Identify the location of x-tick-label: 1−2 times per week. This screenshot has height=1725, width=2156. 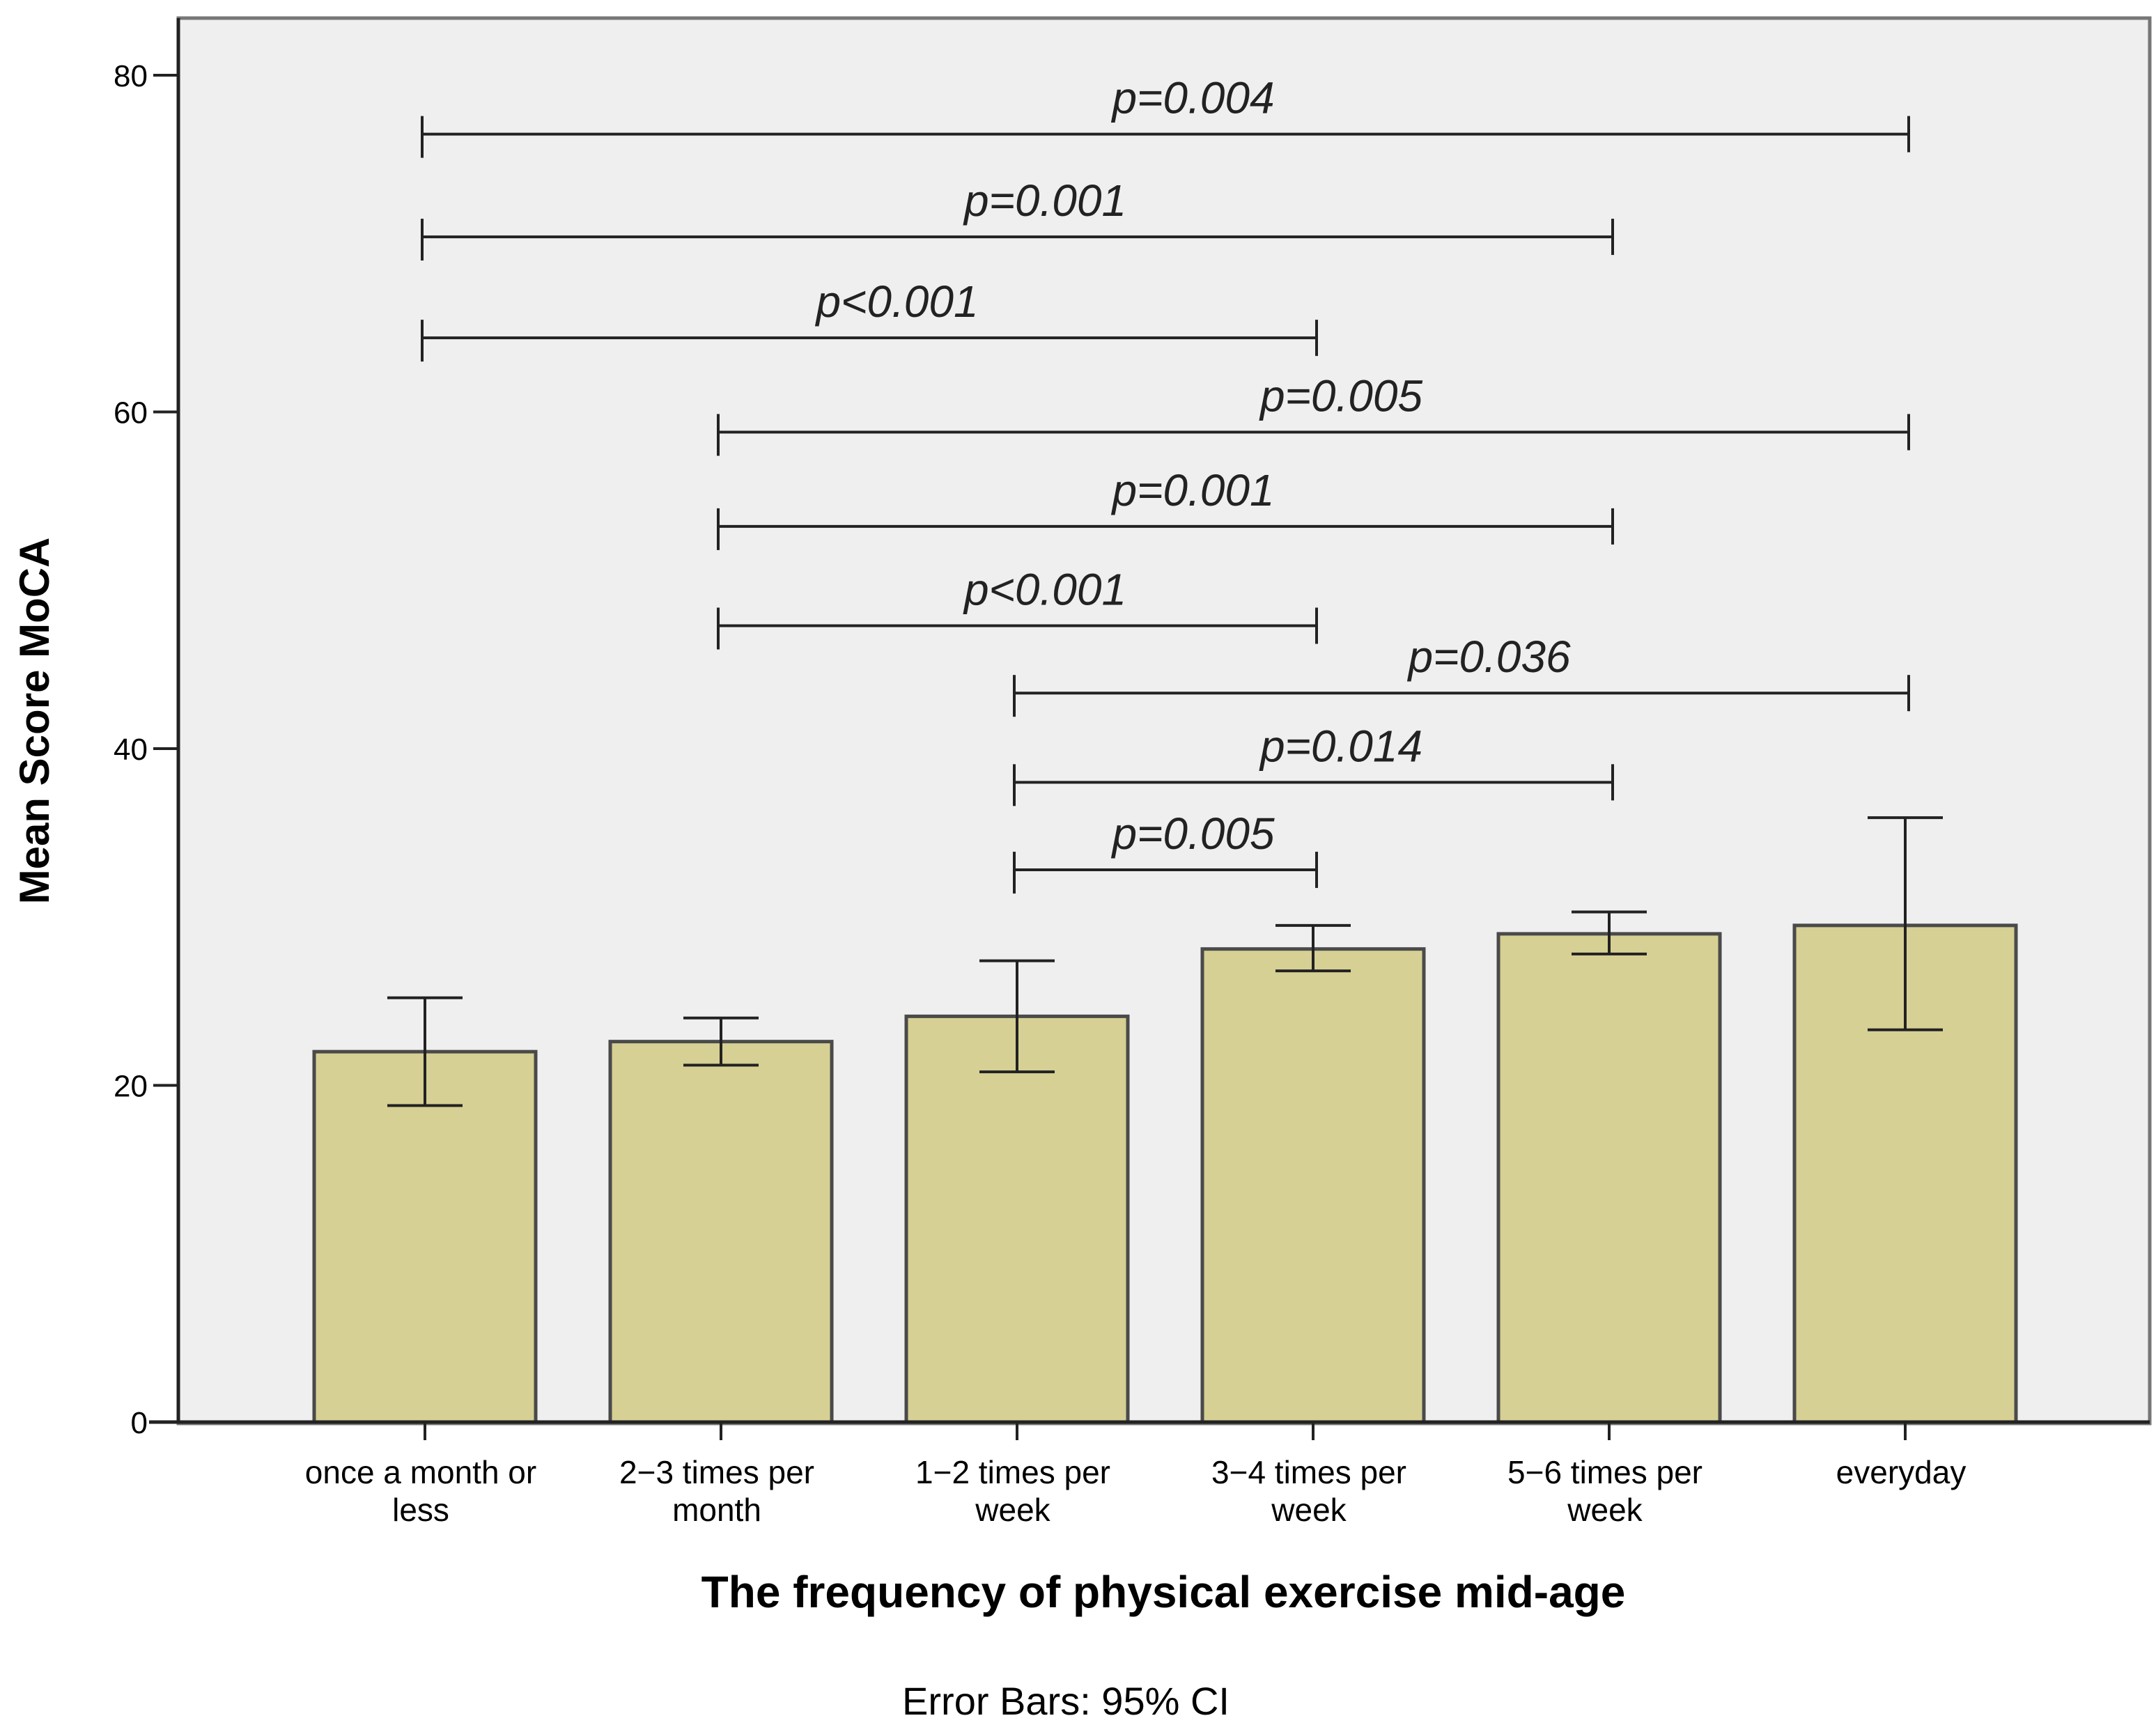
(1012, 1491).